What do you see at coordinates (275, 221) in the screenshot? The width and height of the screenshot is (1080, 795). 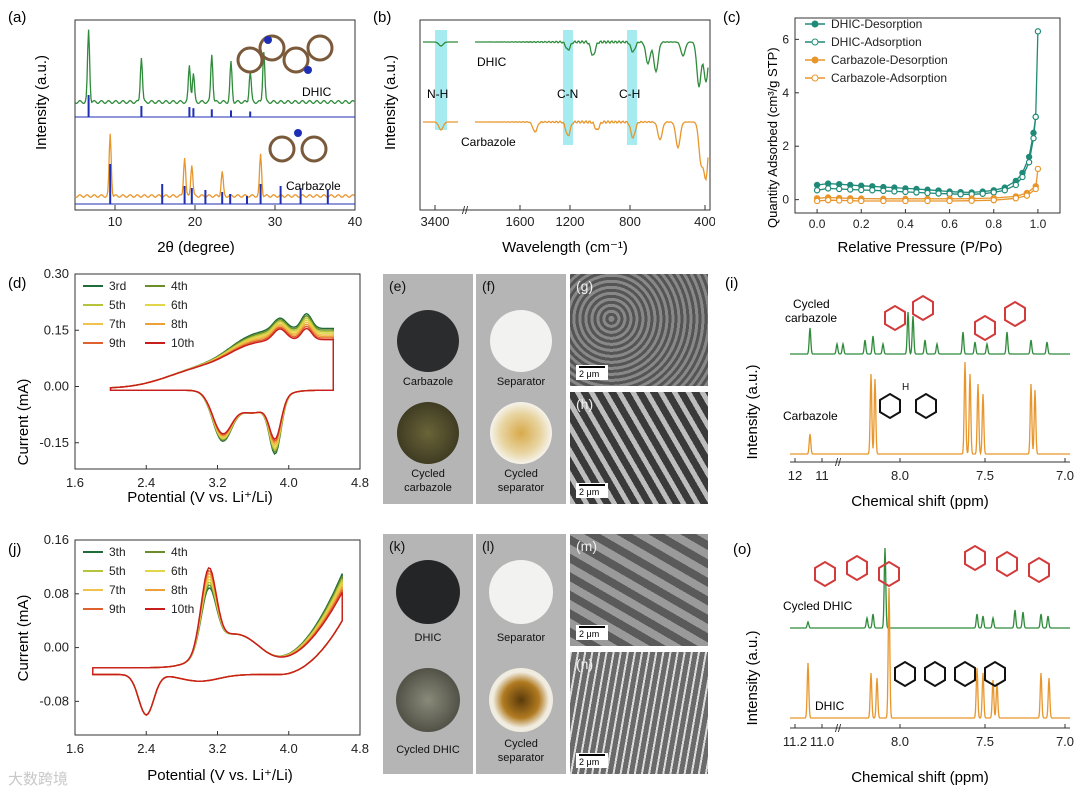 I see `panel-a-xtick-label: 30` at bounding box center [275, 221].